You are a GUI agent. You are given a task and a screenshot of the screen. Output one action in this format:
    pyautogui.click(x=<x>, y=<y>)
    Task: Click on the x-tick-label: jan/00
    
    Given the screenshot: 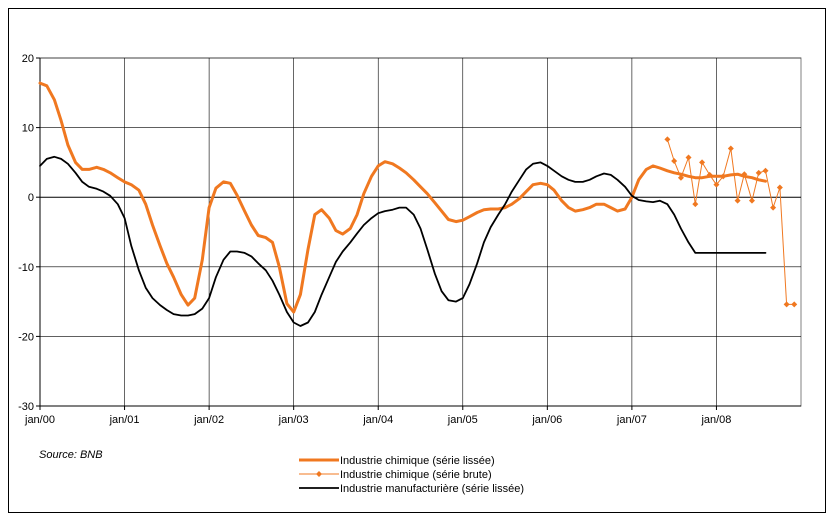 What is the action you would take?
    pyautogui.click(x=39, y=420)
    